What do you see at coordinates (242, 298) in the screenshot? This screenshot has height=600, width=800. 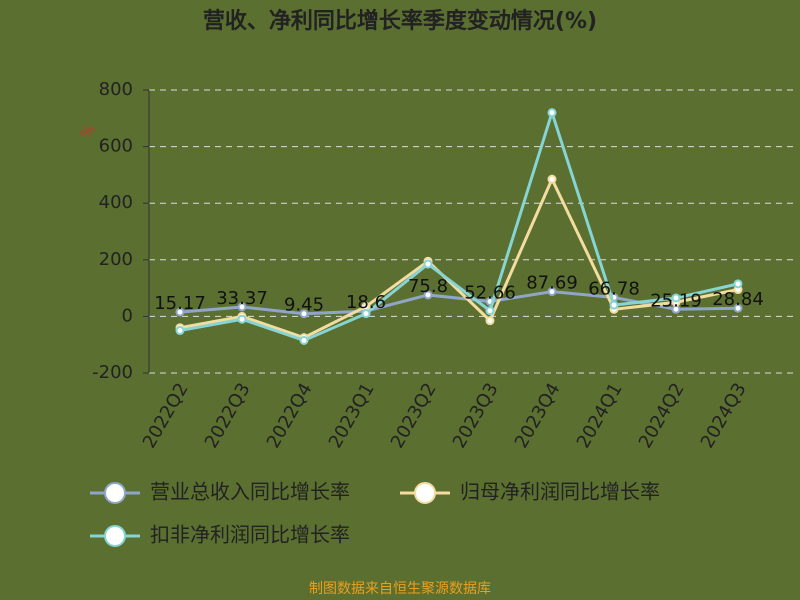 I see `data-label: 33.37` at bounding box center [242, 298].